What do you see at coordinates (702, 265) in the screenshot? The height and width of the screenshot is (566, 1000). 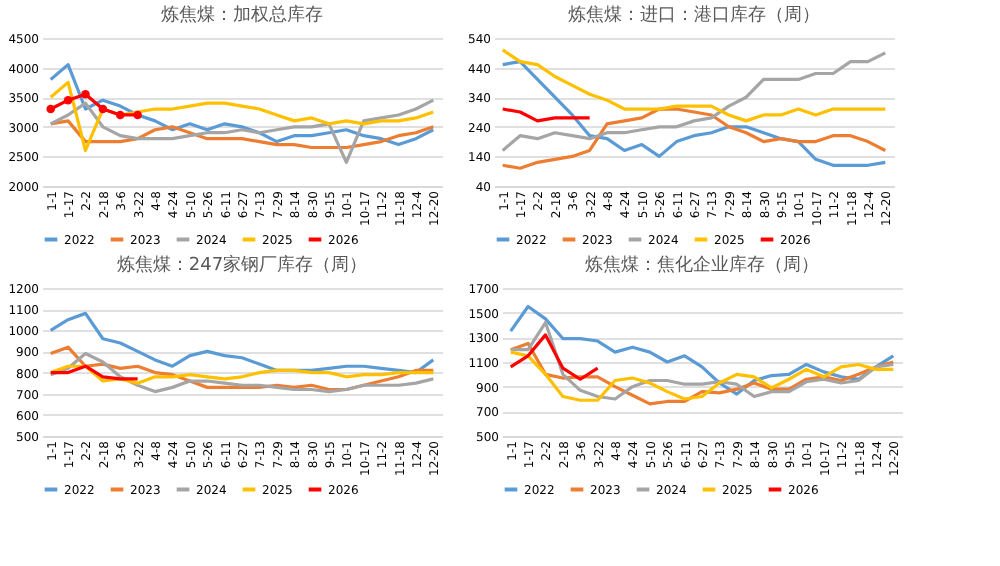 I see `chart-title: 炼焦煤：焦化企业库存（周）` at bounding box center [702, 265].